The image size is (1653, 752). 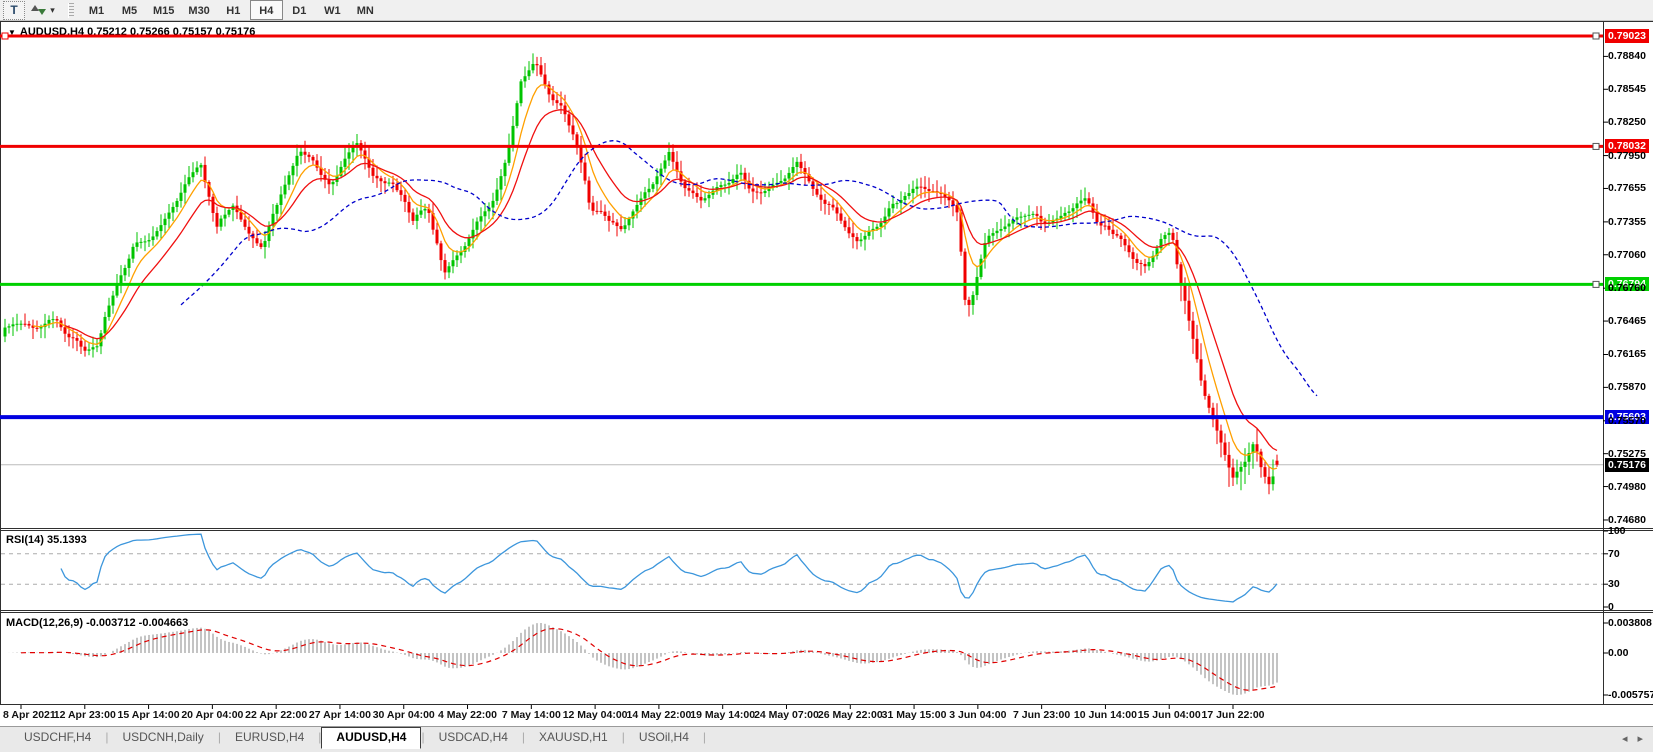 I want to click on timeframe-button-mn: MN, so click(x=365, y=10).